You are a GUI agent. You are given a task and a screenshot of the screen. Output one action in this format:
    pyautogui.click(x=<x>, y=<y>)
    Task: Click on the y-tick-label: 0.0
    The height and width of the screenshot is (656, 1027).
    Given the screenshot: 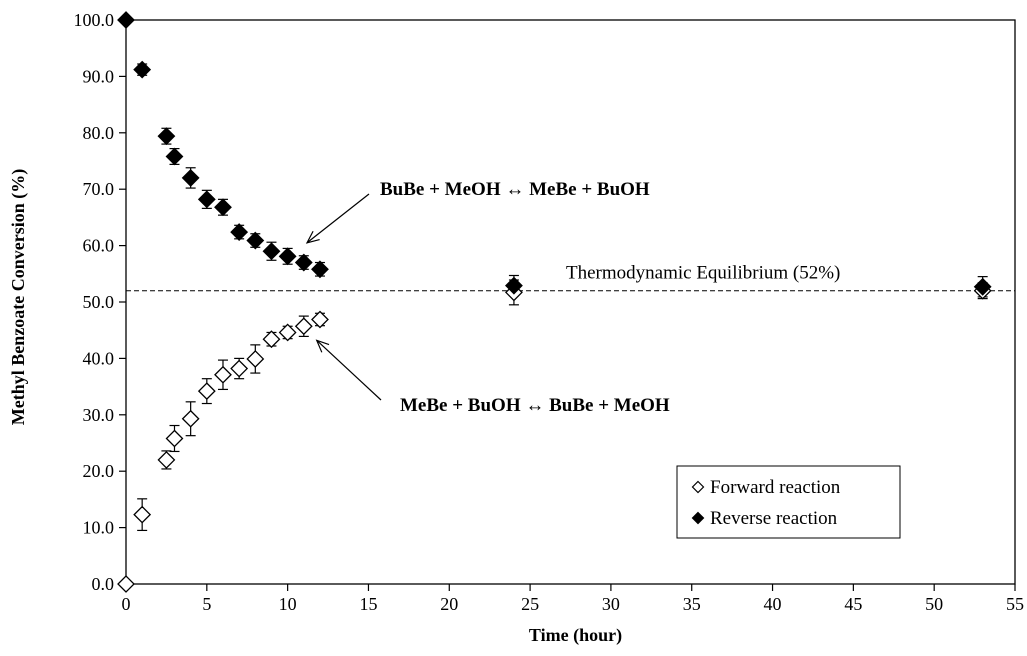 What is the action you would take?
    pyautogui.click(x=103, y=584)
    